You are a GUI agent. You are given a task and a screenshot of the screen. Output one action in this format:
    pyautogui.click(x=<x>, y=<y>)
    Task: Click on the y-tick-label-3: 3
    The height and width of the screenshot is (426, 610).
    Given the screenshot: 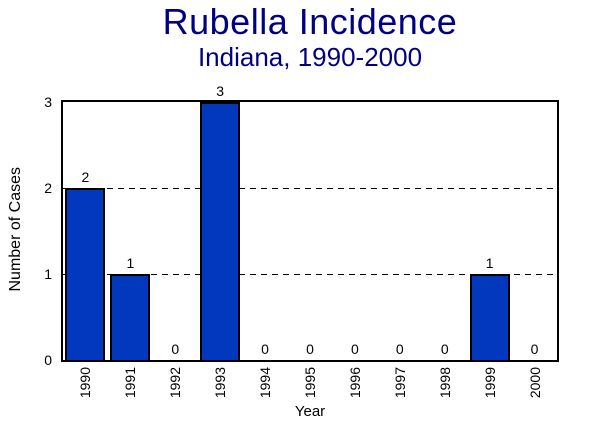 What is the action you would take?
    pyautogui.click(x=48, y=102)
    